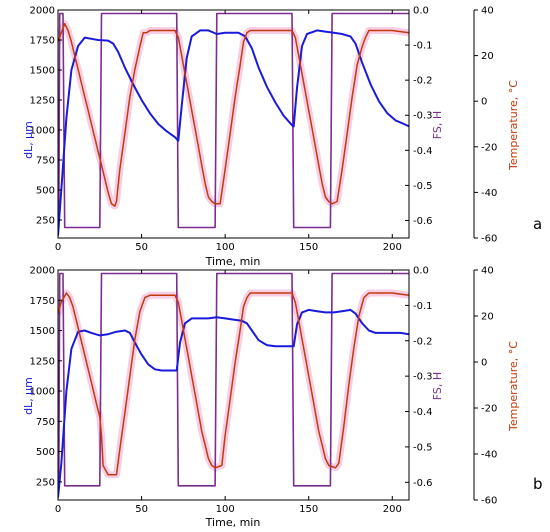  What do you see at coordinates (141, 509) in the screenshot?
I see `panel-b-x-tick-label: 50` at bounding box center [141, 509].